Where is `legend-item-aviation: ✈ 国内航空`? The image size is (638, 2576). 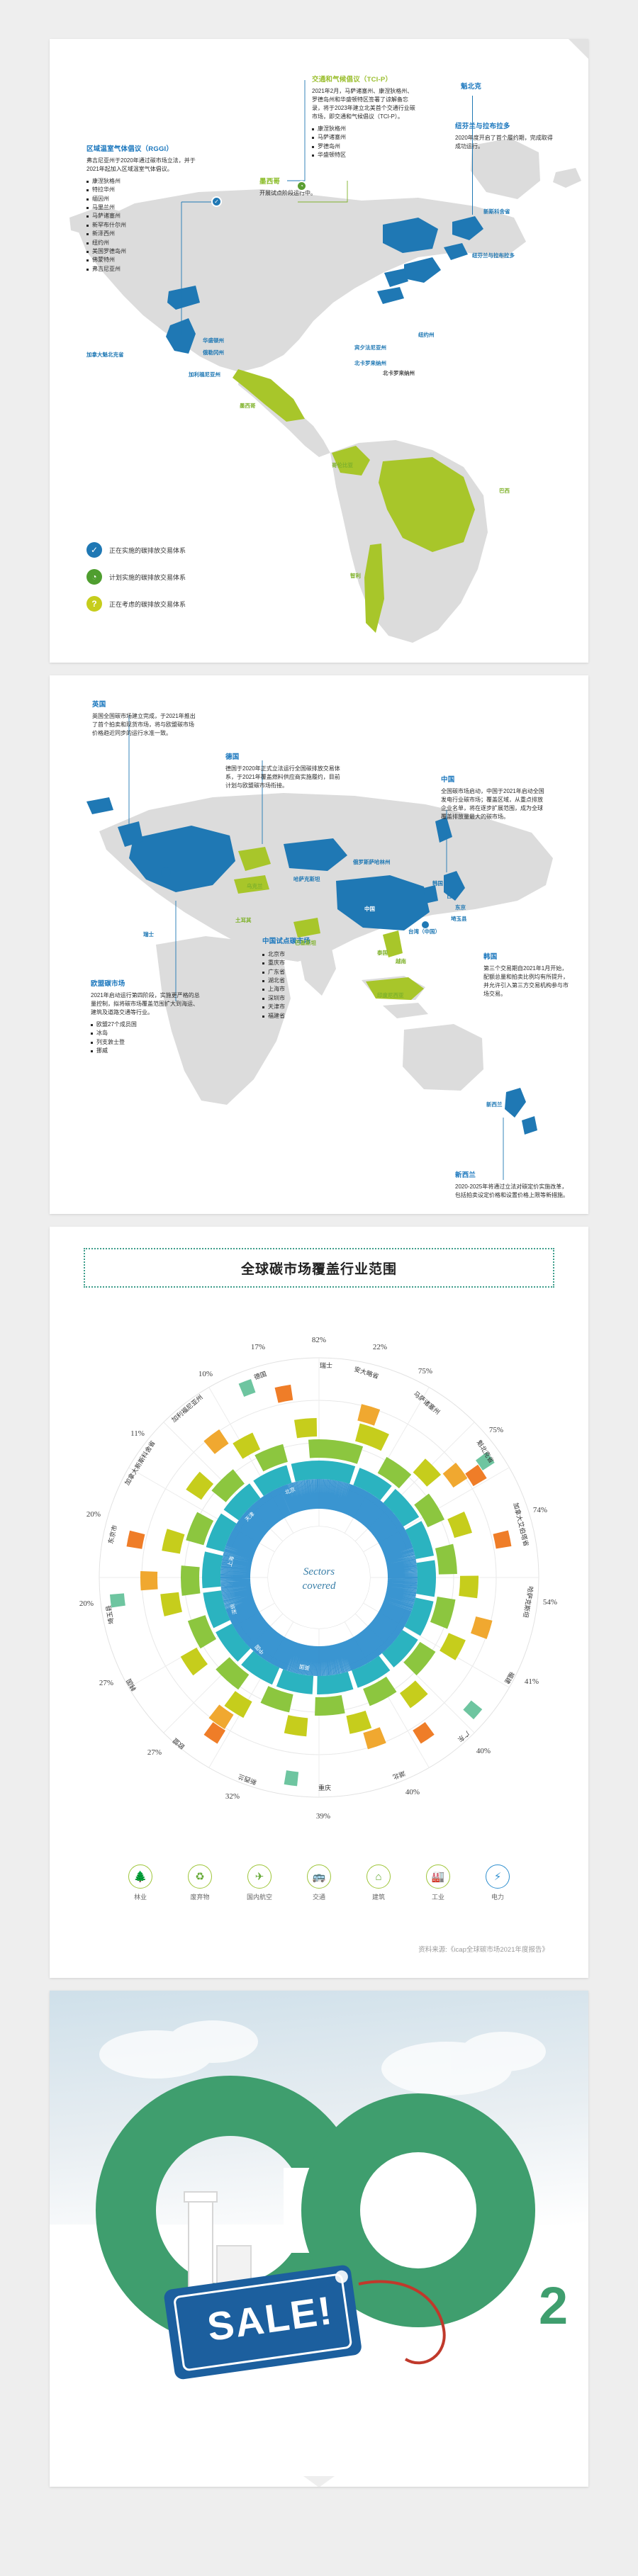 legend-item-aviation: ✈ 国内航空 is located at coordinates (259, 1882).